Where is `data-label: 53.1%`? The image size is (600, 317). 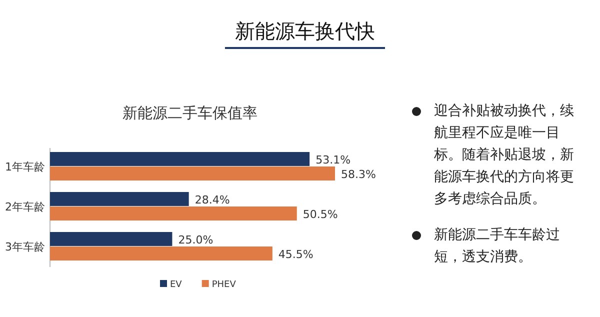
data-label: 53.1% is located at coordinates (333, 159).